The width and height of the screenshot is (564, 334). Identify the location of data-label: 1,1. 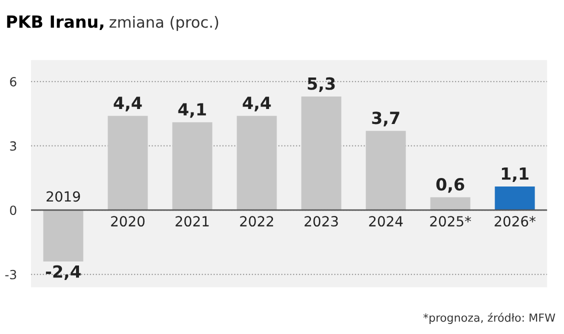
(515, 175).